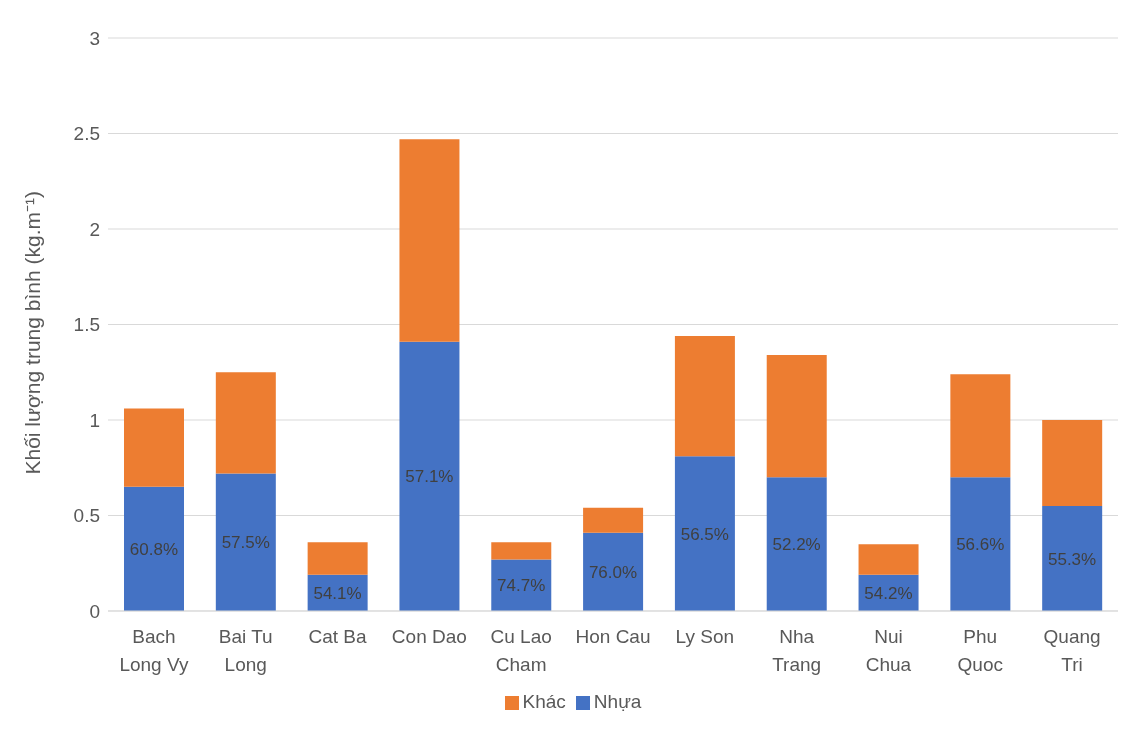  What do you see at coordinates (338, 636) in the screenshot?
I see `x-tick-label: Cat Ba` at bounding box center [338, 636].